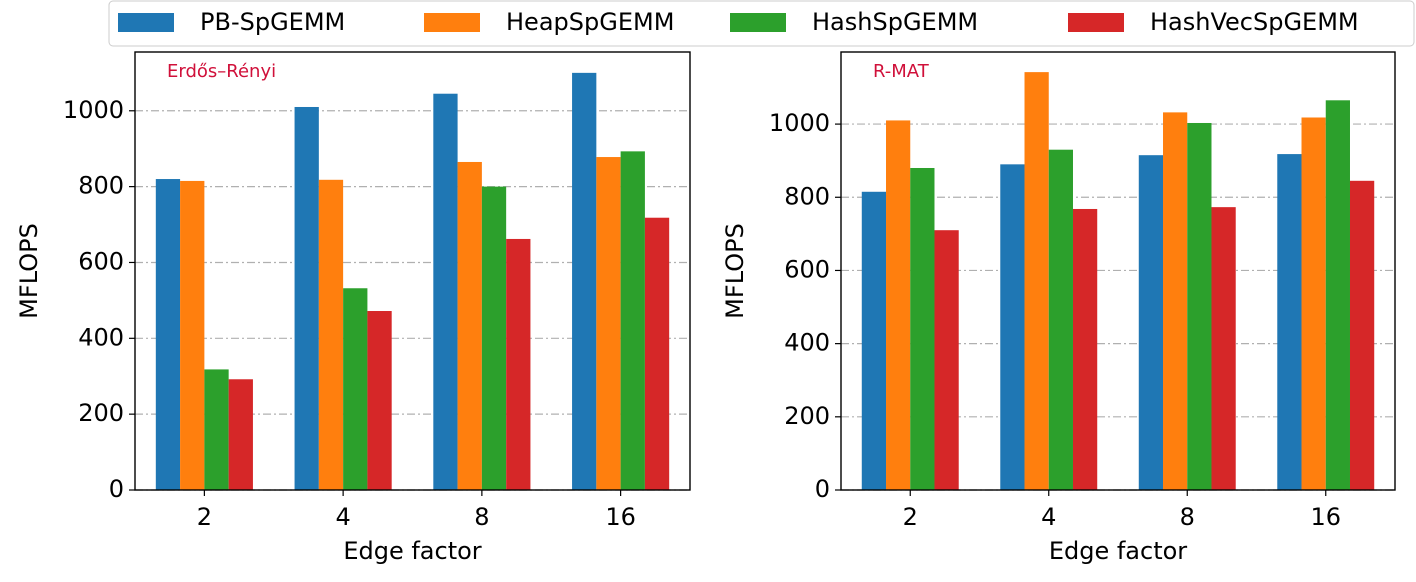 The image size is (1416, 582). What do you see at coordinates (901, 71) in the screenshot?
I see `annotation: R-MAT` at bounding box center [901, 71].